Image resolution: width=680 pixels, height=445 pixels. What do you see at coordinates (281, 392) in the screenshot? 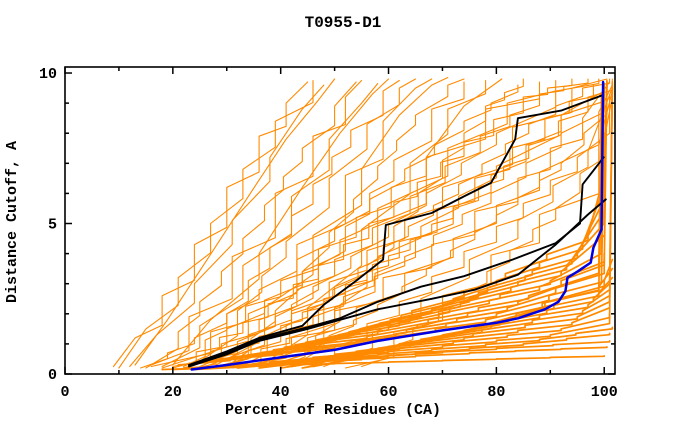
I see `x-tick-label: 40` at bounding box center [281, 392].